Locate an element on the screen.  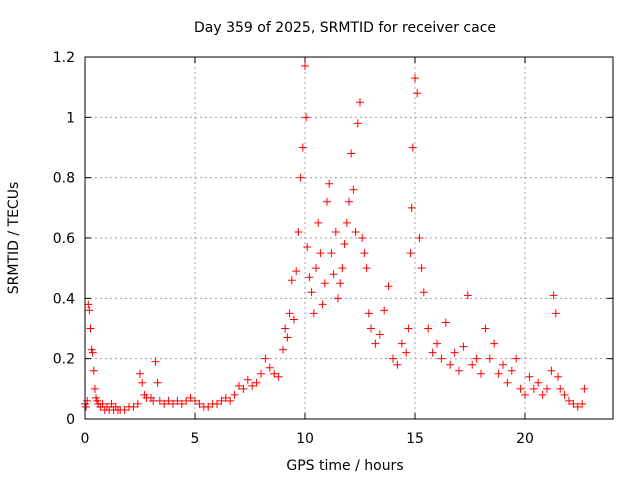
y-tick-label: 0.2 is located at coordinates (64, 360).